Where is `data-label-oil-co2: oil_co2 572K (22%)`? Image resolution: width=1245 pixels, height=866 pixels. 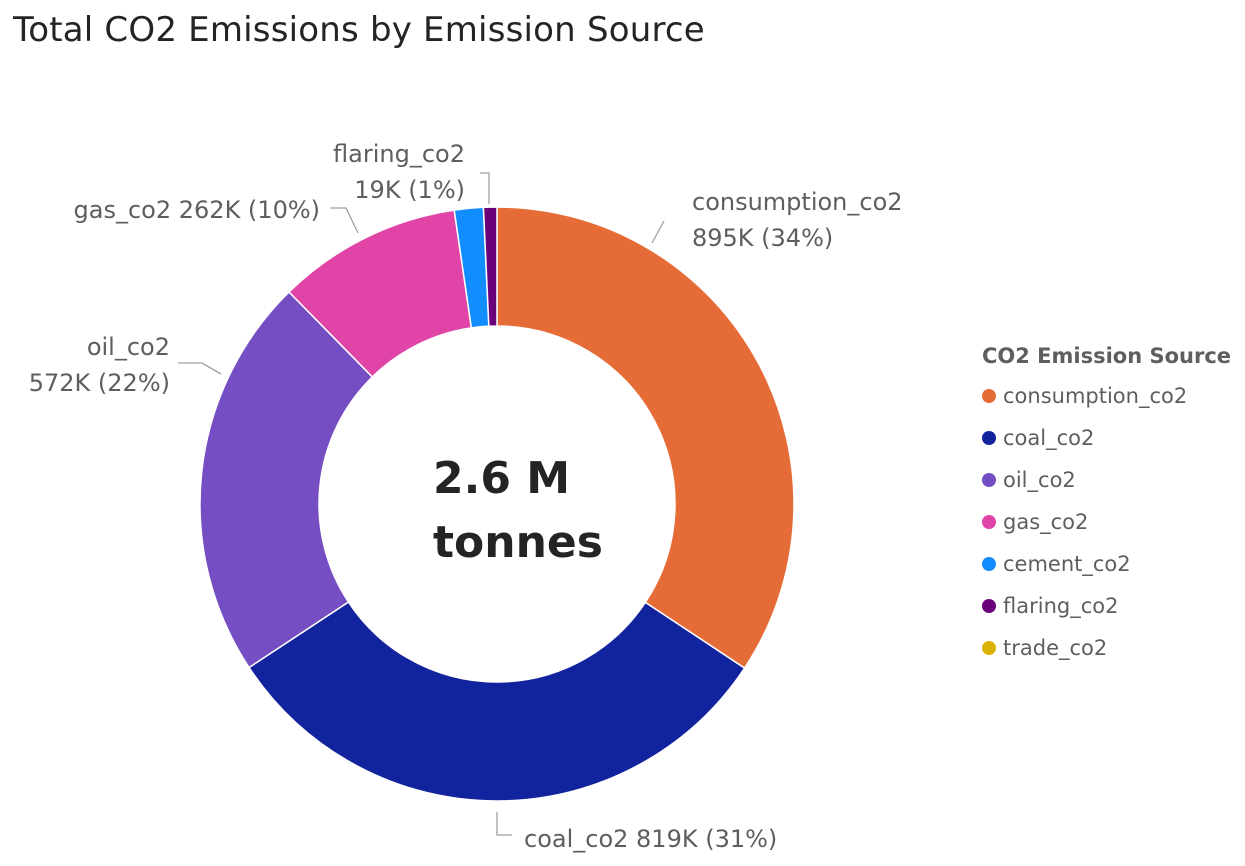 data-label-oil-co2: oil_co2 572K (22%) is located at coordinates (99, 365).